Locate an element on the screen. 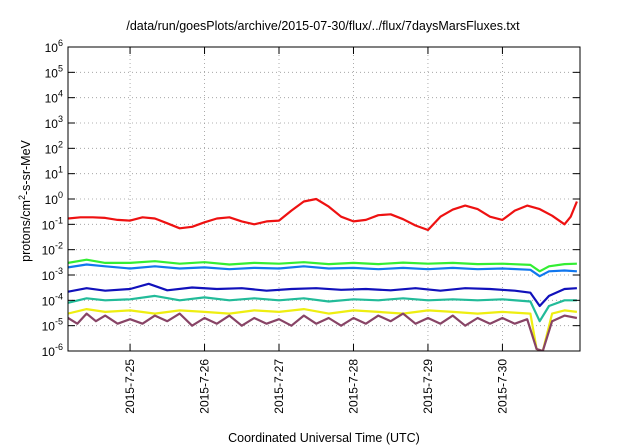 The height and width of the screenshot is (448, 640). x-tick-label: 2015-7-28 is located at coordinates (353, 386).